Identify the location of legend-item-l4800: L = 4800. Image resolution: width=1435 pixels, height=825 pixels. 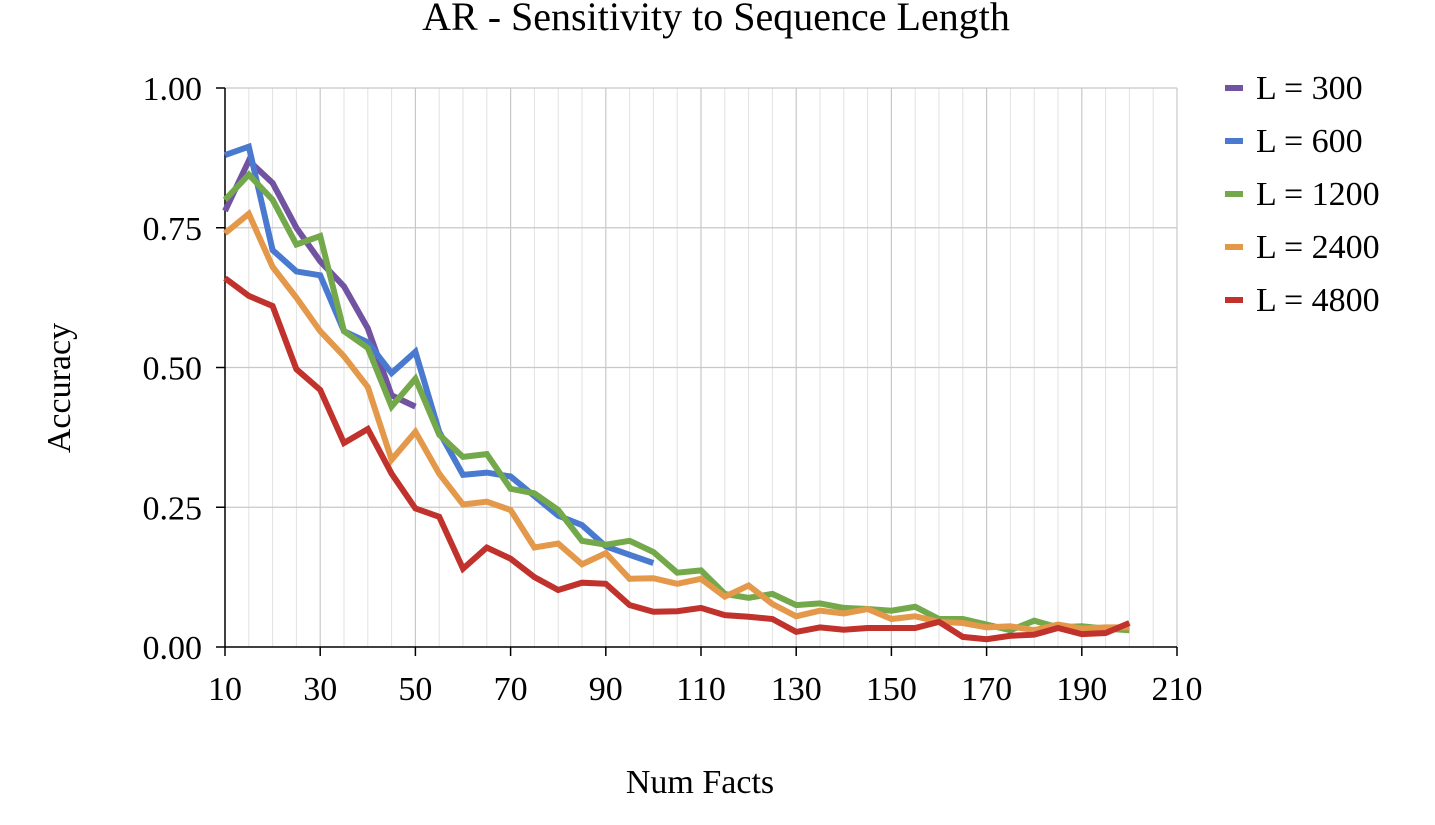
(1302, 300).